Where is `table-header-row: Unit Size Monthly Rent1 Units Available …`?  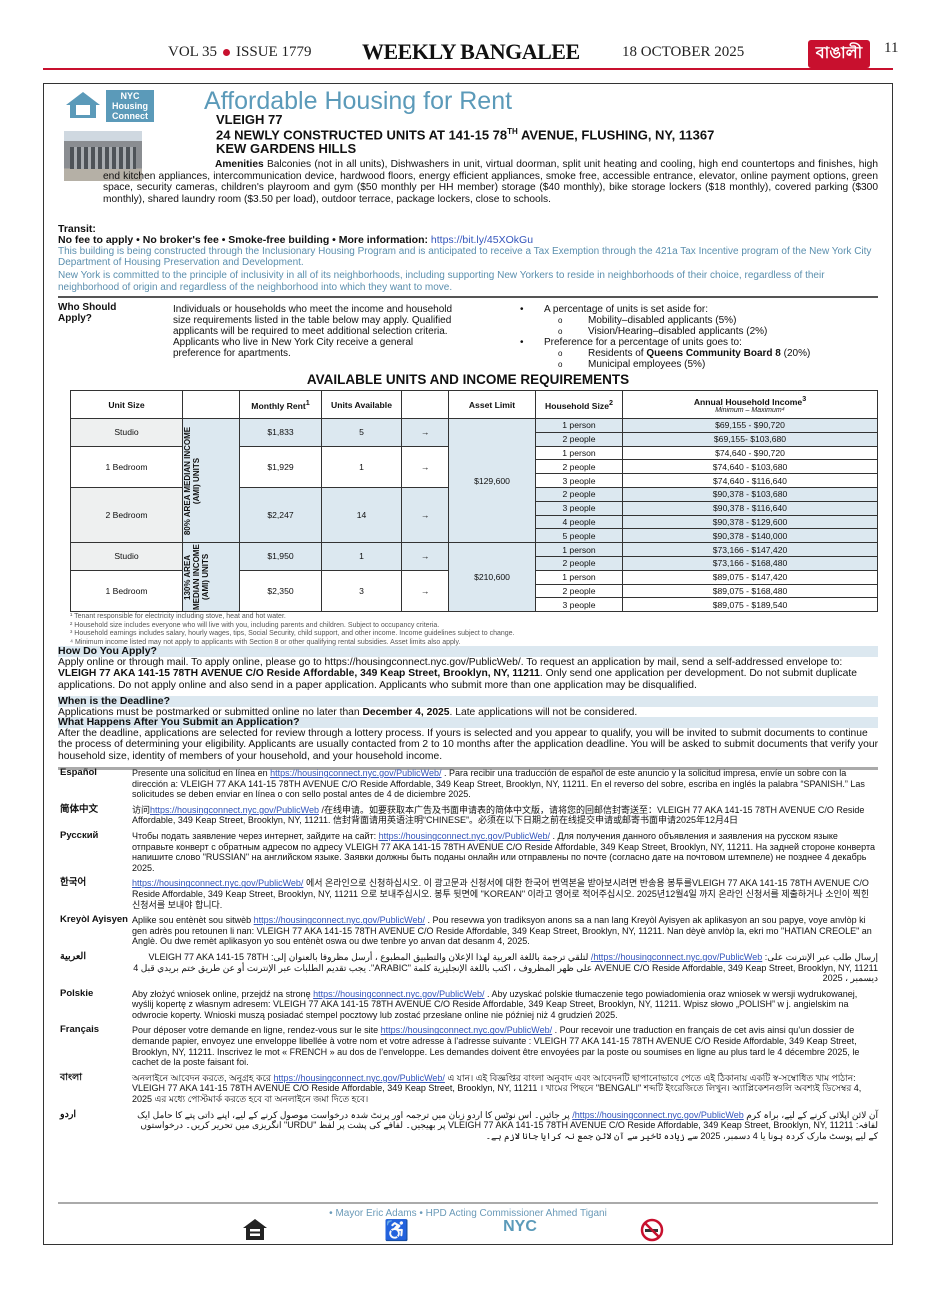
table-header-row: Unit Size Monthly Rent1 Units Available … is located at coordinates (474, 404).